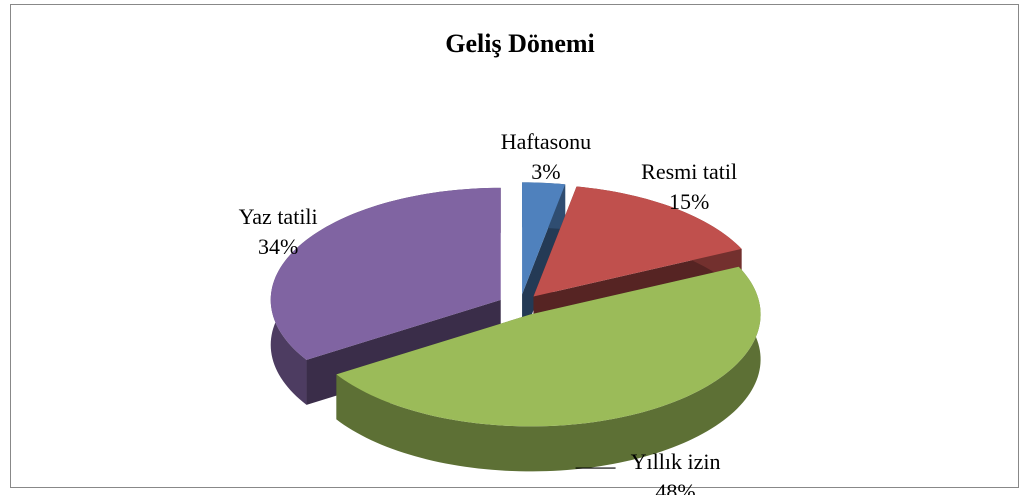 The image size is (1026, 495). I want to click on data-label-name: Yaz tatili, so click(278, 216).